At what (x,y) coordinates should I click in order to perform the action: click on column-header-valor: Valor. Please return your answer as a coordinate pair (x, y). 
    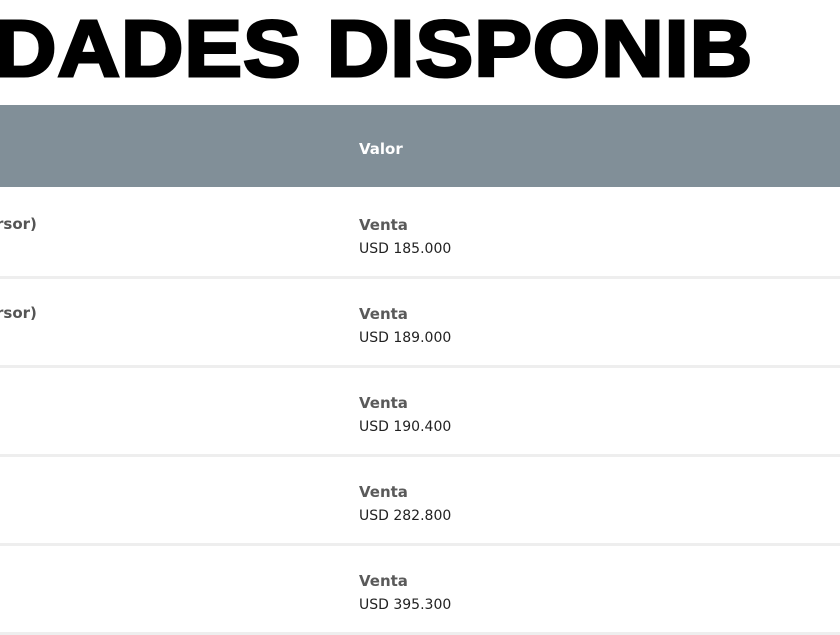
    Looking at the image, I should click on (381, 149).